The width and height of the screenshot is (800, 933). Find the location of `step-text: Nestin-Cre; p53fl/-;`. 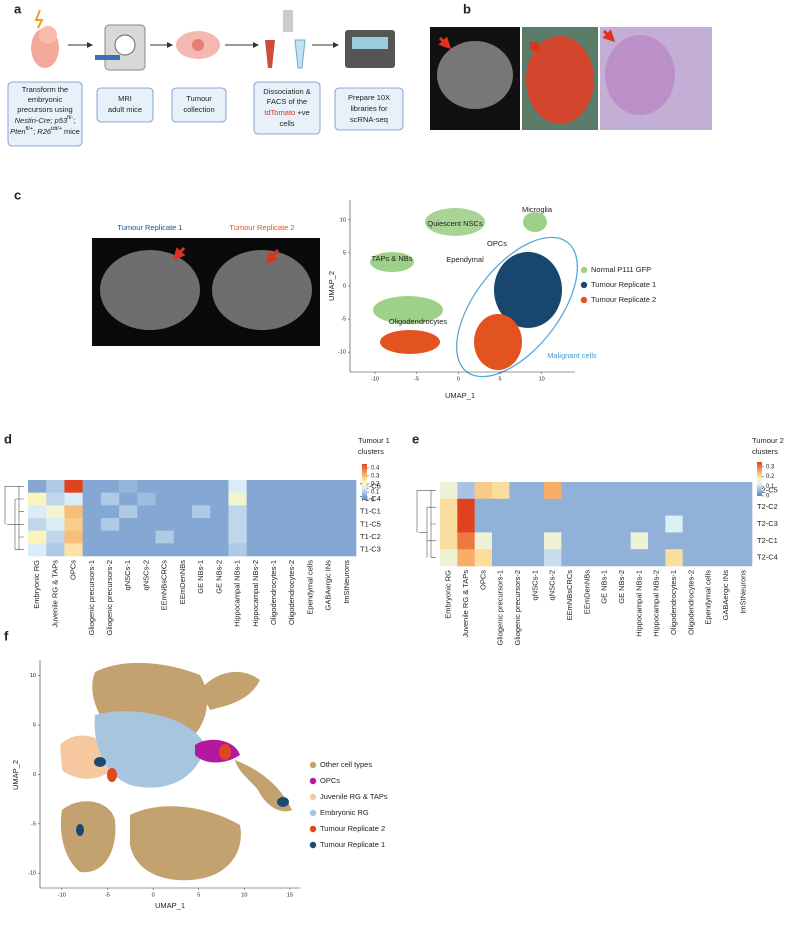

step-text: Nestin-Cre; p53fl/-; is located at coordinates (45, 120).